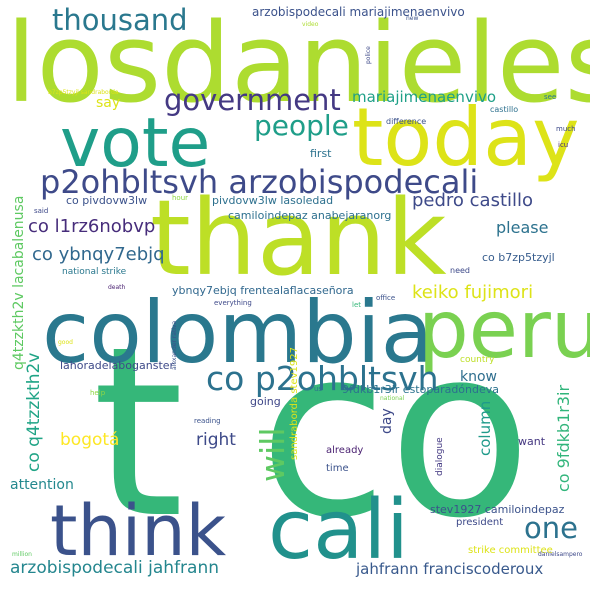 This screenshot has height=590, width=590. What do you see at coordinates (532, 441) in the screenshot?
I see `word-want: want` at bounding box center [532, 441].